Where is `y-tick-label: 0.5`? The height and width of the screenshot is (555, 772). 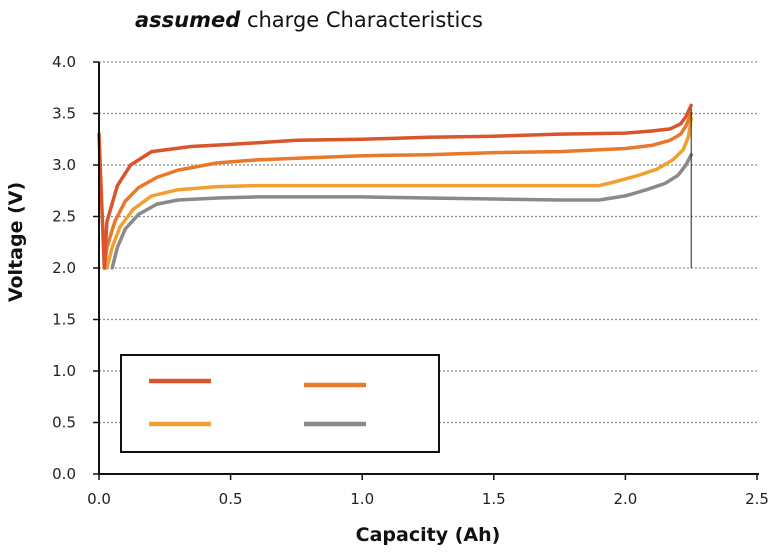 y-tick-label: 0.5 is located at coordinates (64, 423).